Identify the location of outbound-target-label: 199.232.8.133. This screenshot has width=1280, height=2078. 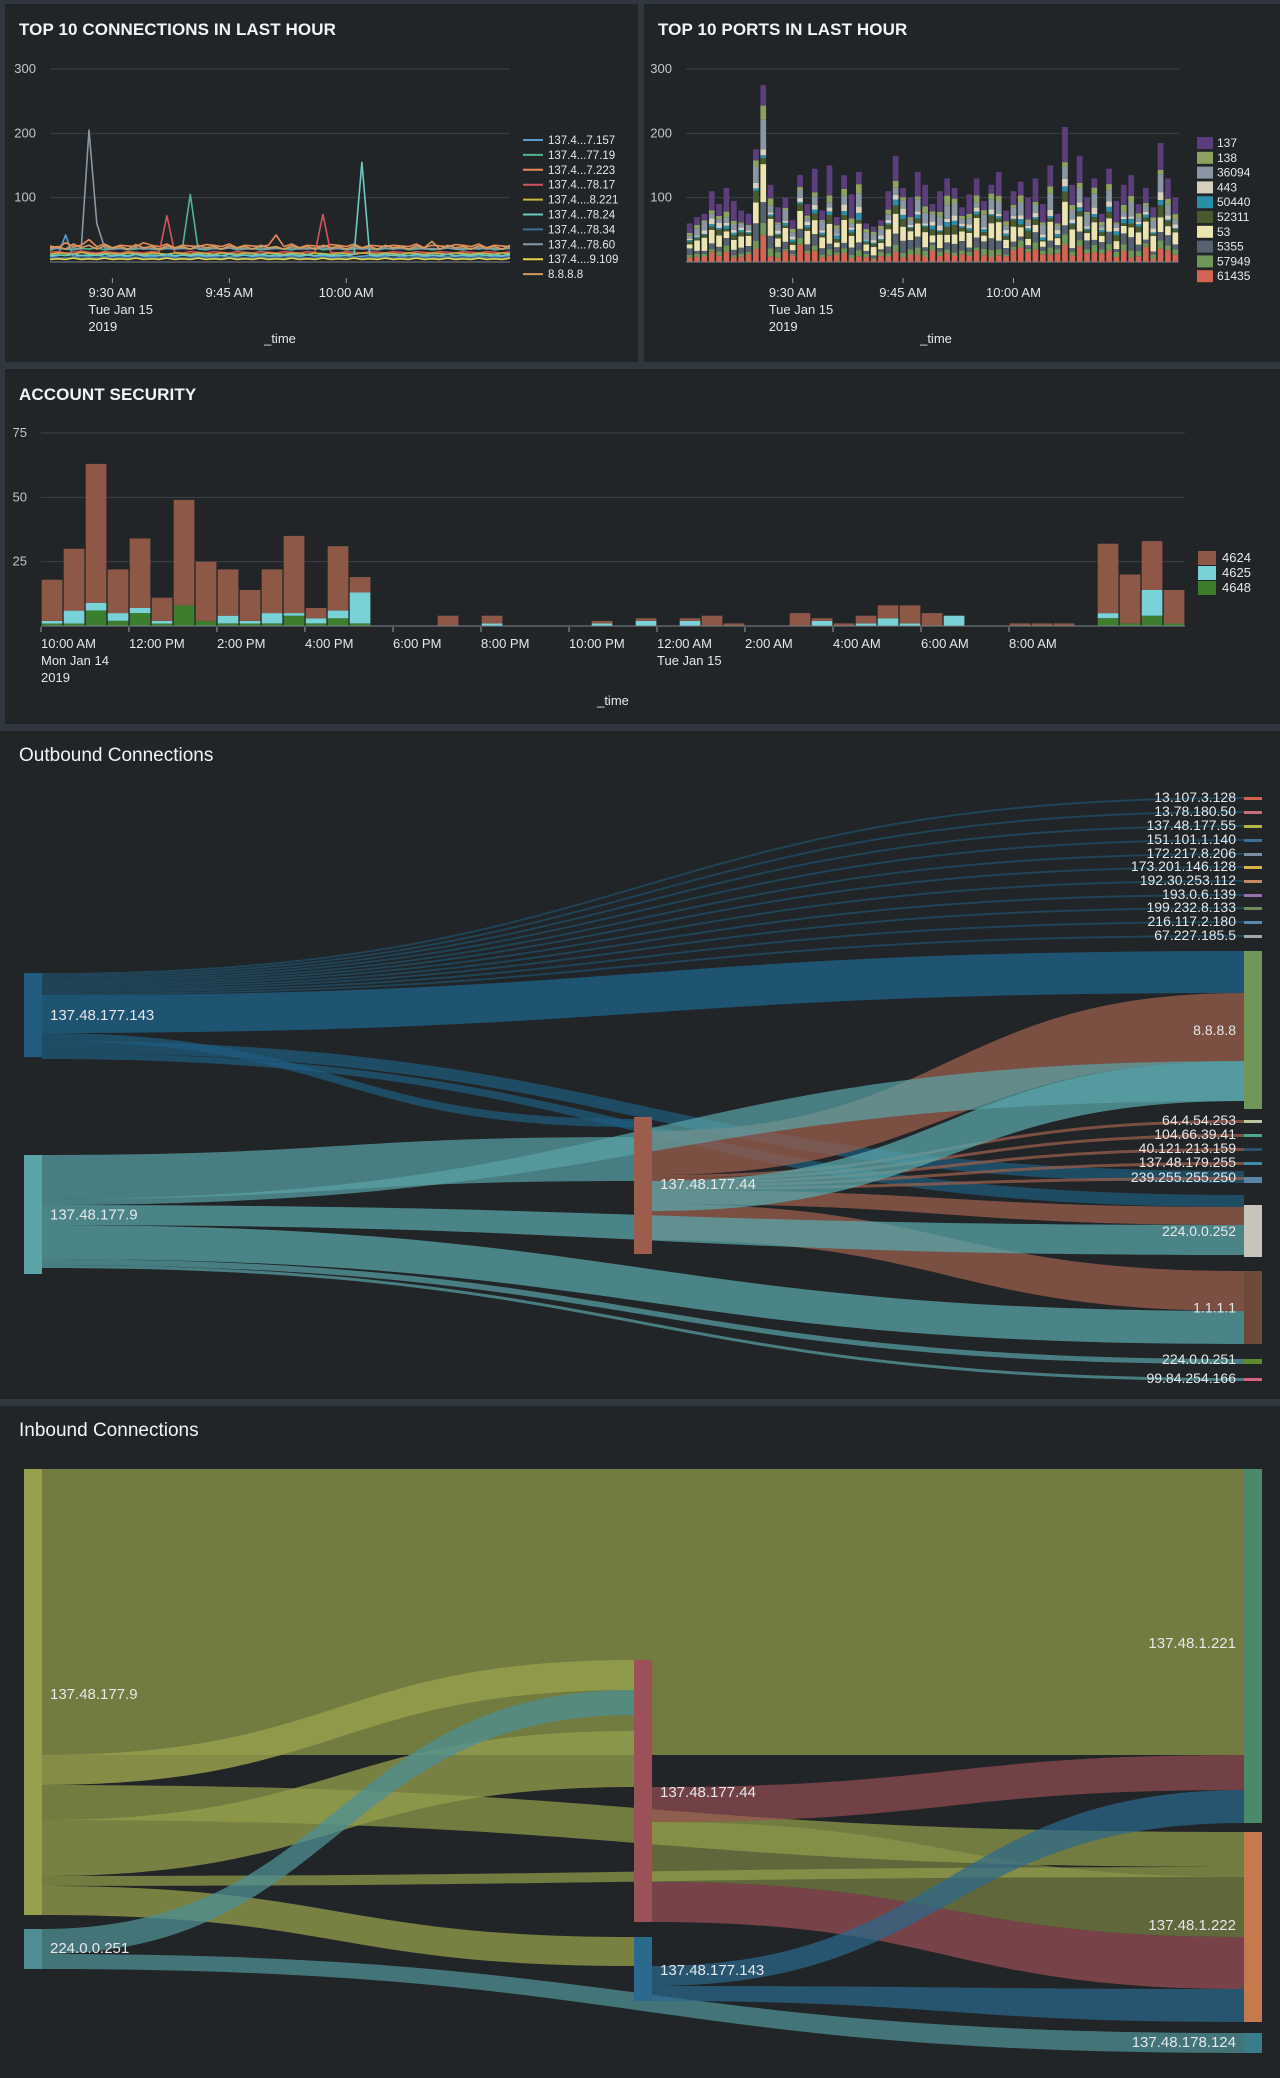
(1191, 907).